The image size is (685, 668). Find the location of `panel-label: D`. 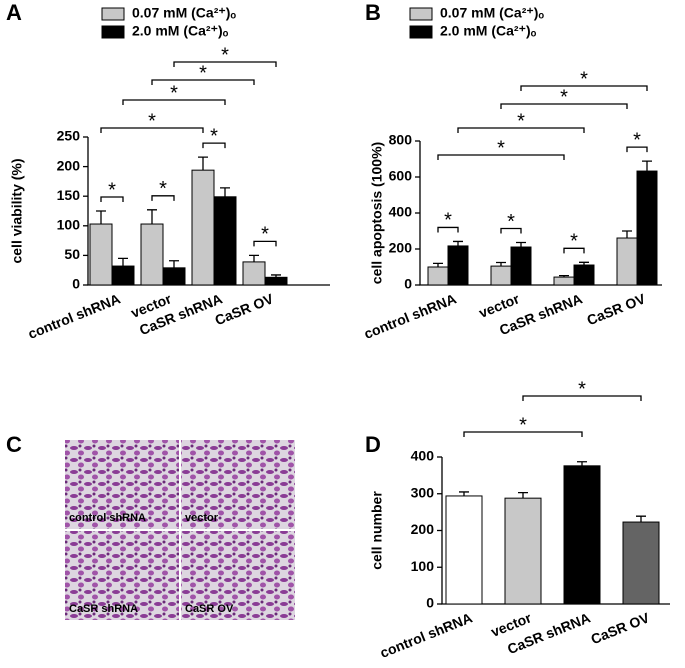

panel-label: D is located at coordinates (373, 444).